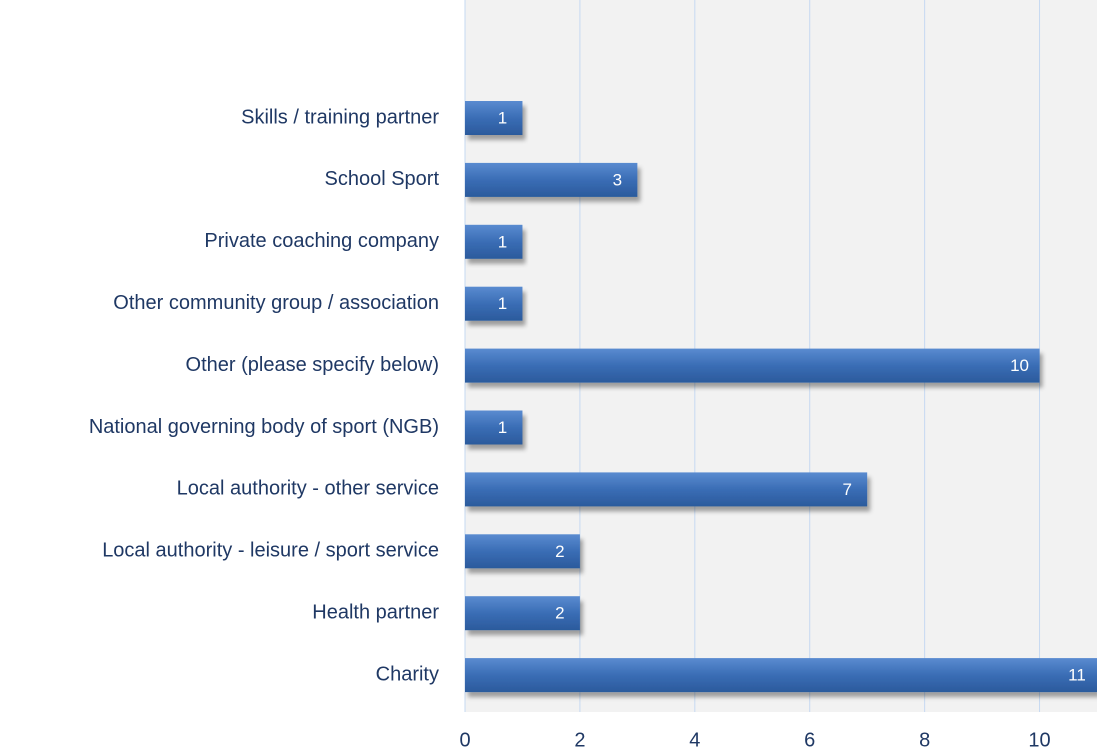 This screenshot has width=1097, height=750. Describe the element at coordinates (340, 117) in the screenshot. I see `y-tick-label: Skills / training partner` at that location.